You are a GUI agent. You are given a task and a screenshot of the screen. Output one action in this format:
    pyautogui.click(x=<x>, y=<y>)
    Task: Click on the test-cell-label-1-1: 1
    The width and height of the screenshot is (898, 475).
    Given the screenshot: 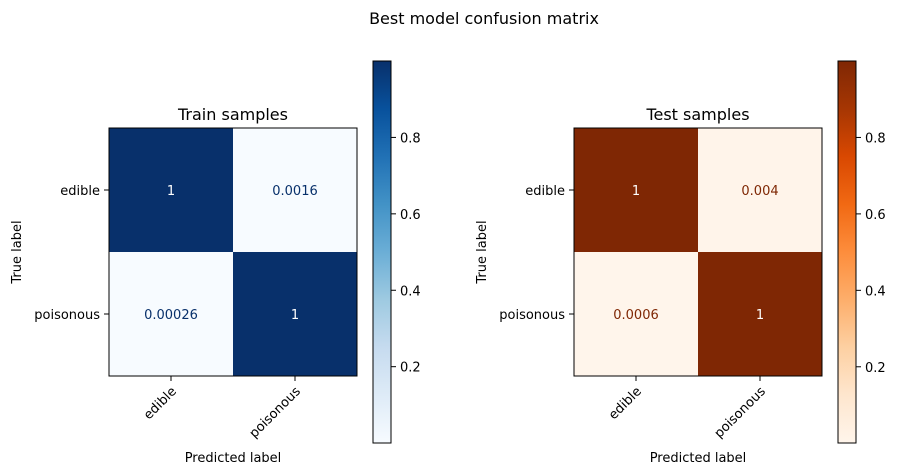 What is the action you would take?
    pyautogui.click(x=760, y=315)
    